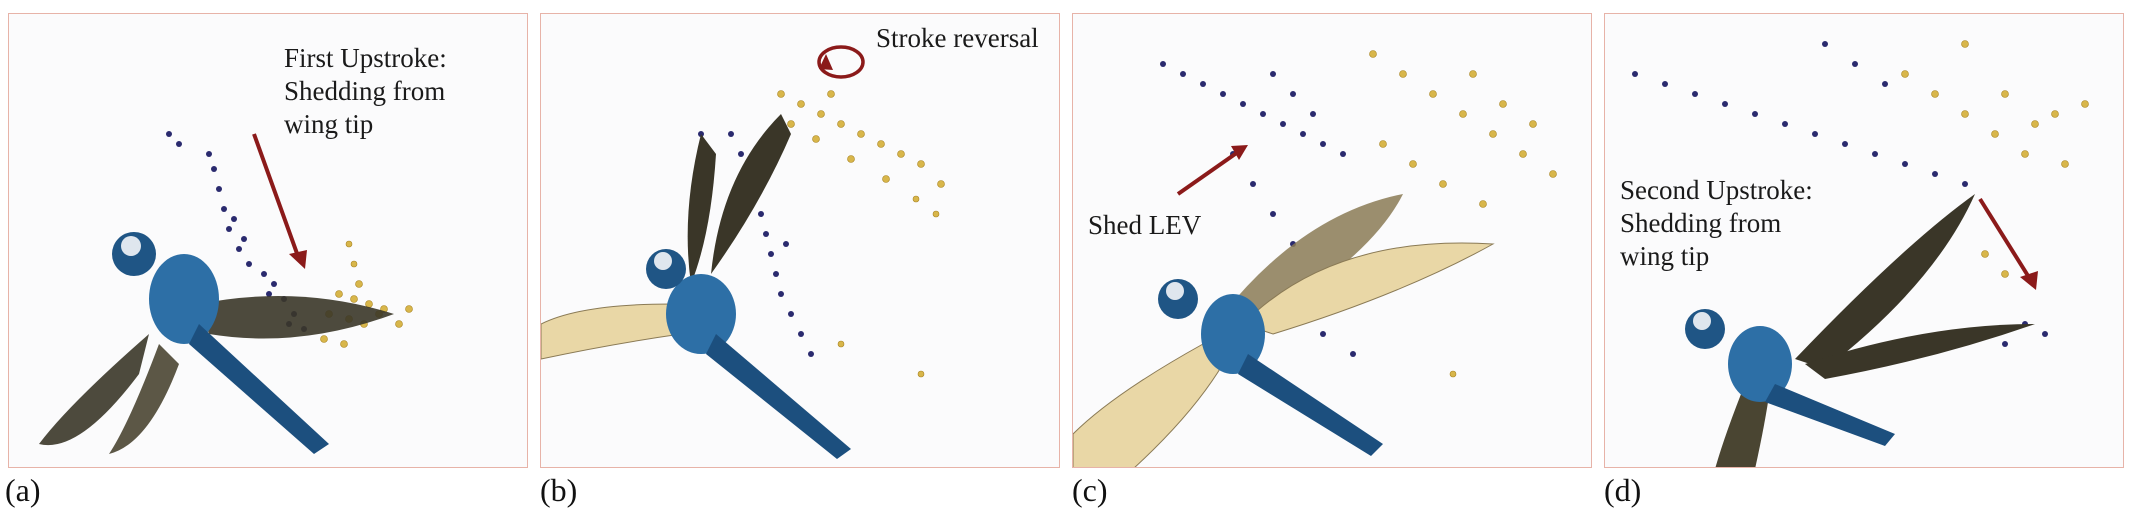  Describe the element at coordinates (1623, 490) in the screenshot. I see `caption-d: (d)` at that location.